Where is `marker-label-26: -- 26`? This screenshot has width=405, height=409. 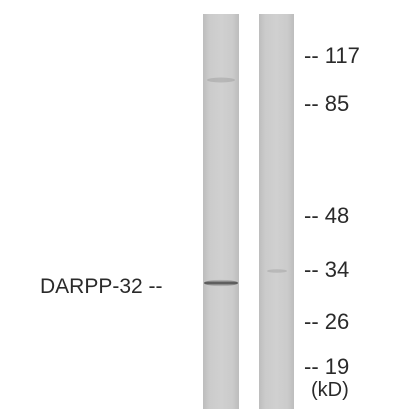
marker-label-26: -- 26 is located at coordinates (327, 321).